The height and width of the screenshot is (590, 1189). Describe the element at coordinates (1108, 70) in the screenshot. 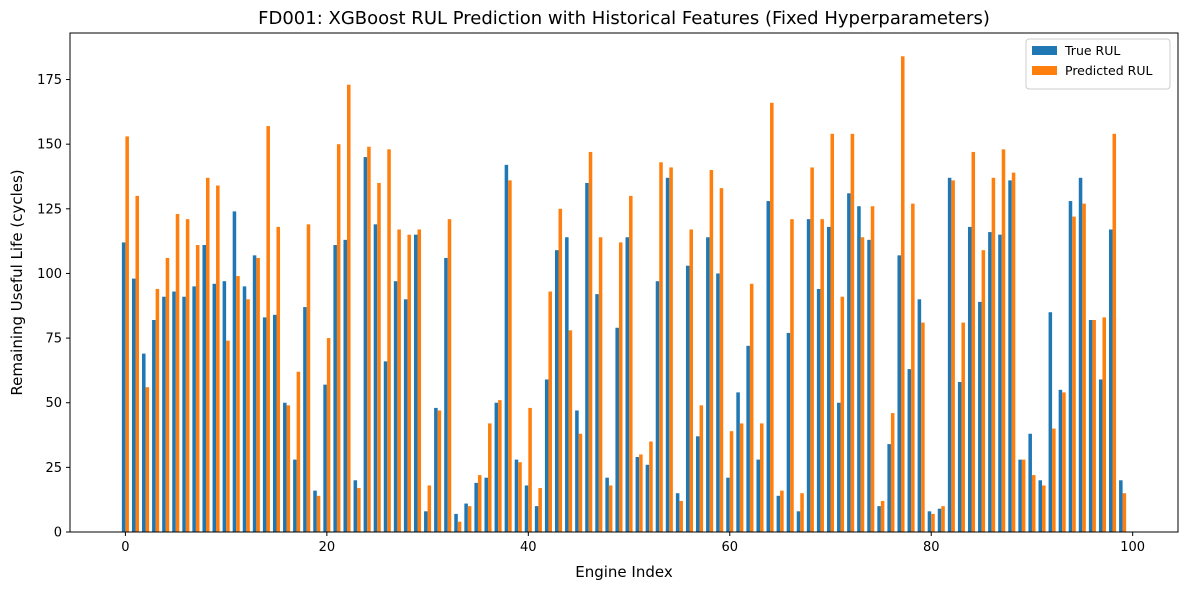

I see `legend-label: Predicted RUL` at that location.